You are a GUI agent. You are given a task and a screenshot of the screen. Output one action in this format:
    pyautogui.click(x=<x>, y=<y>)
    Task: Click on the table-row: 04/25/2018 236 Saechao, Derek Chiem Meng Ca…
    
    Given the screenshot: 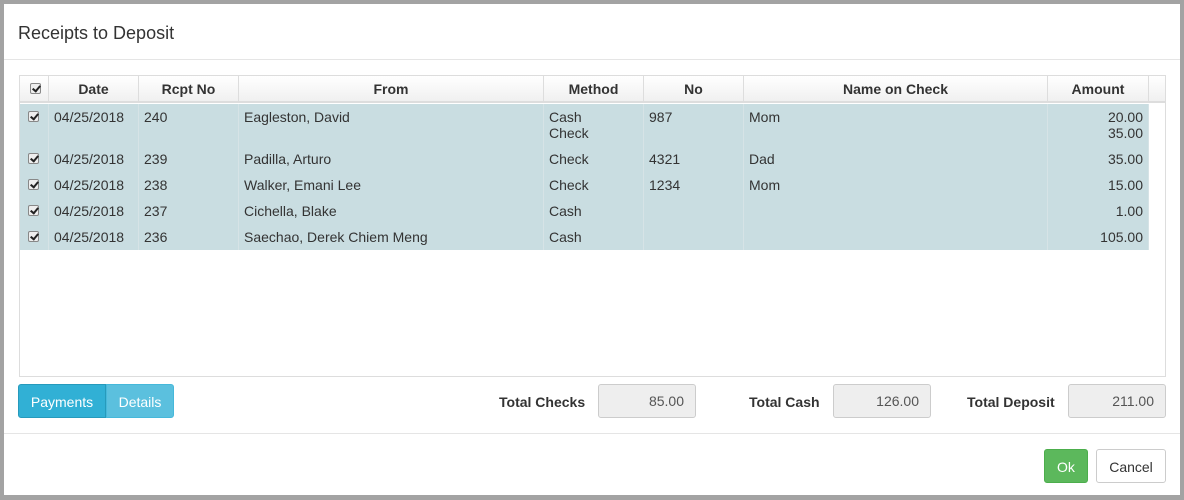 What is the action you would take?
    pyautogui.click(x=584, y=237)
    